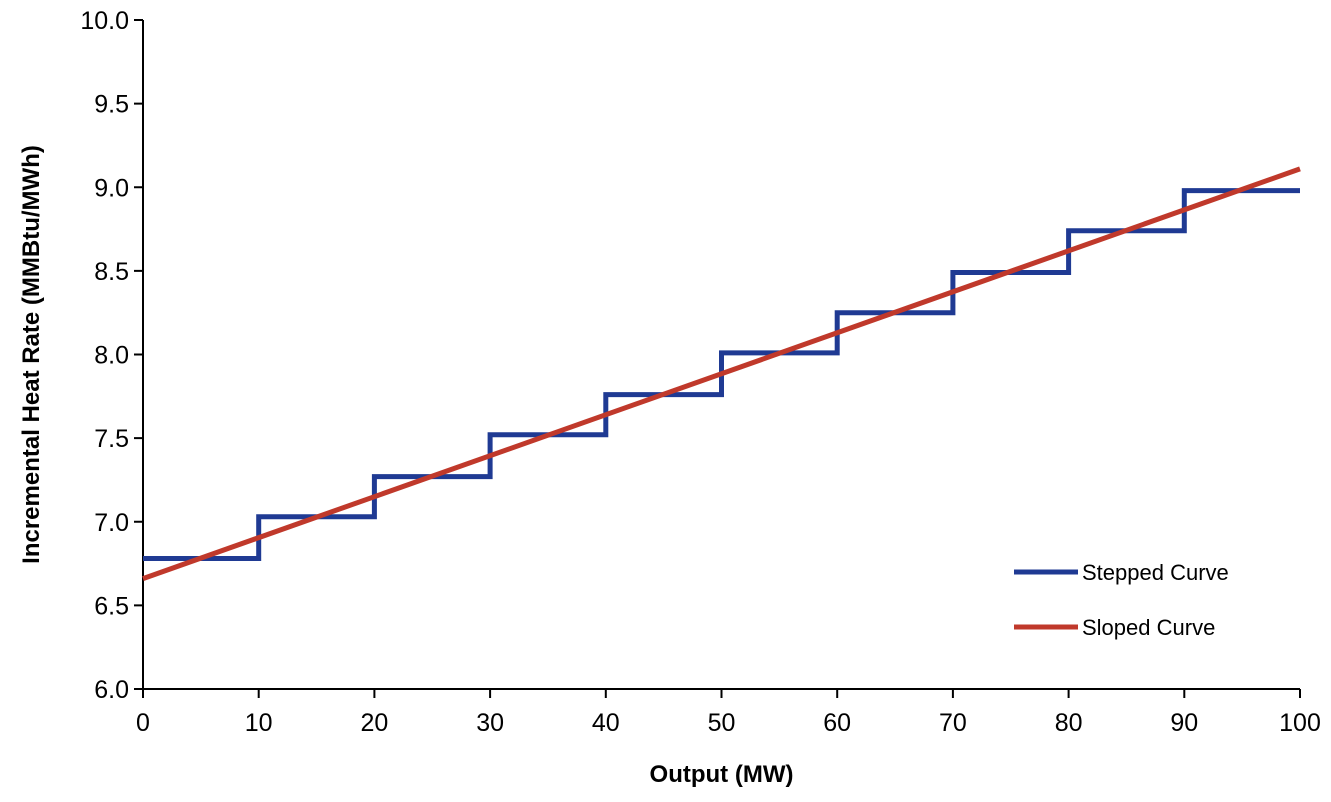 The height and width of the screenshot is (802, 1331). Describe the element at coordinates (111, 105) in the screenshot. I see `y-tick-label: 9.5` at that location.